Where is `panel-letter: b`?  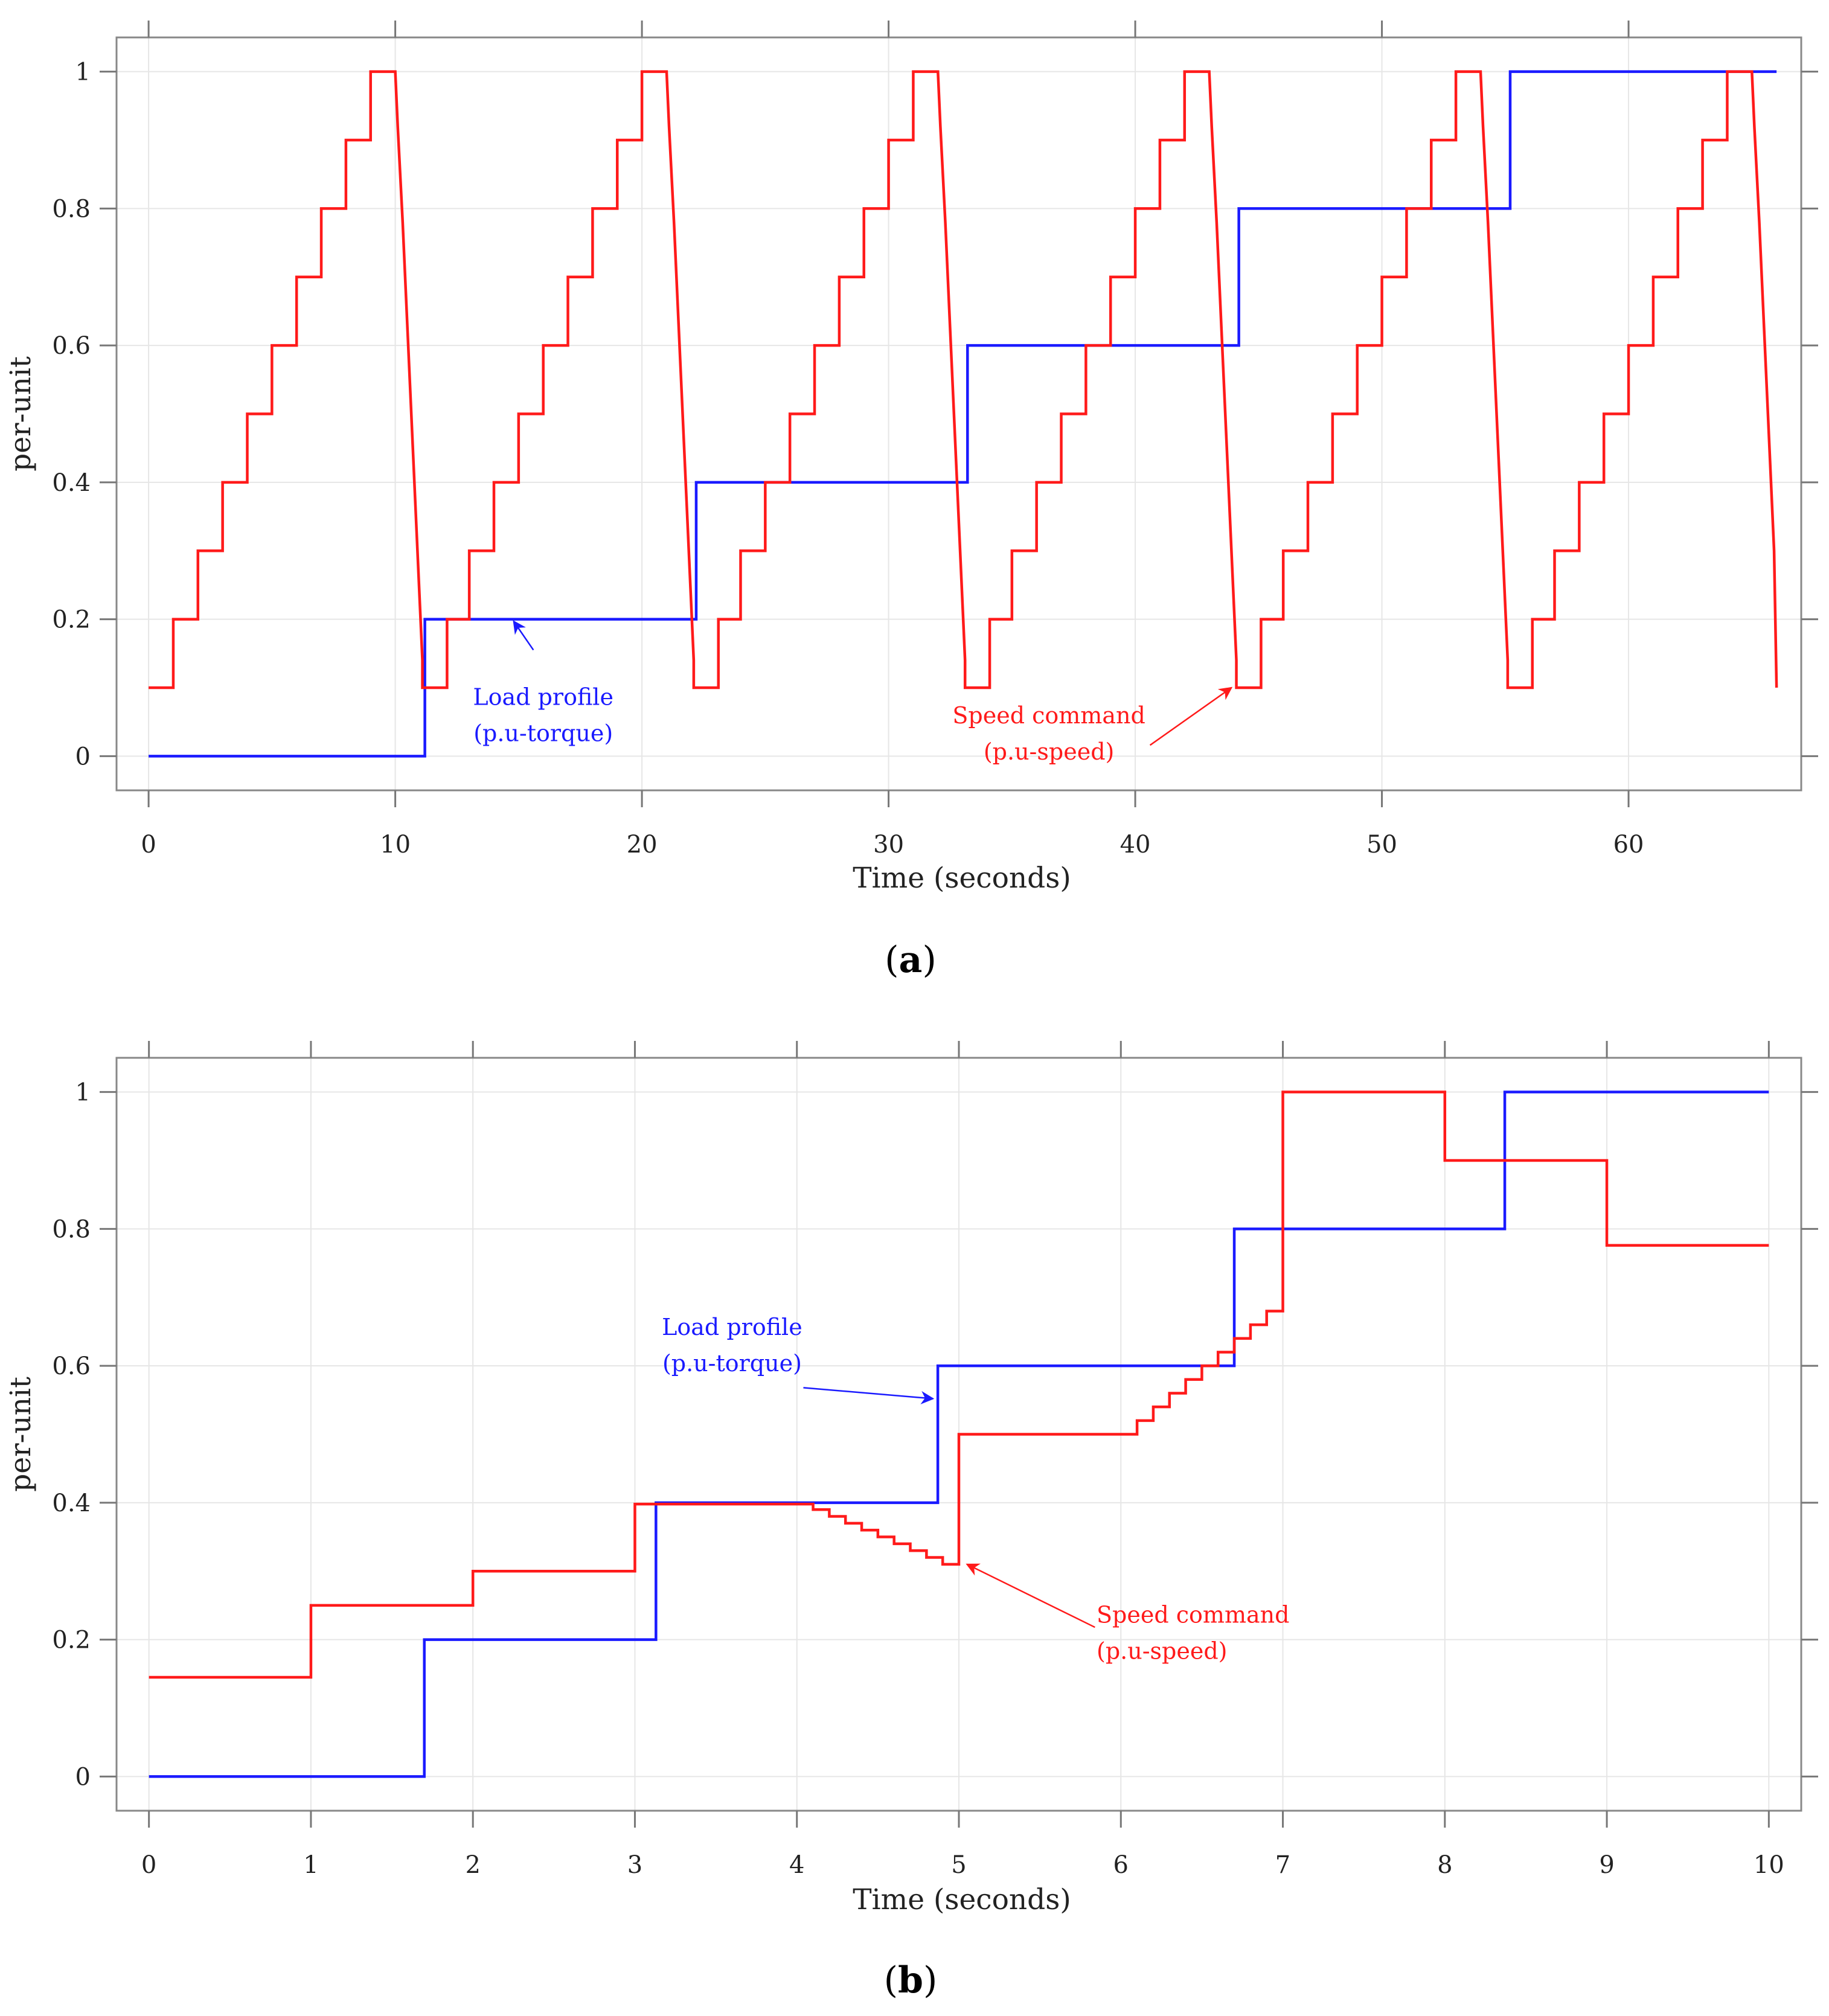 panel-letter: b is located at coordinates (910, 1980).